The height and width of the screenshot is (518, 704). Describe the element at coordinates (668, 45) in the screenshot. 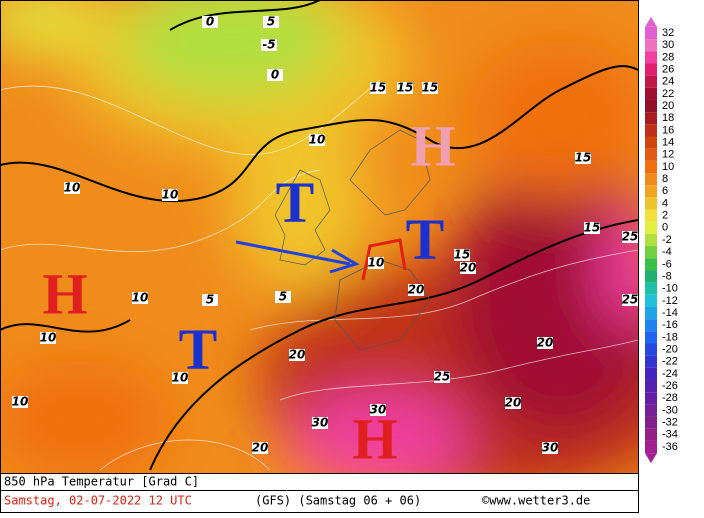

I see `colorbar-label: 30` at that location.